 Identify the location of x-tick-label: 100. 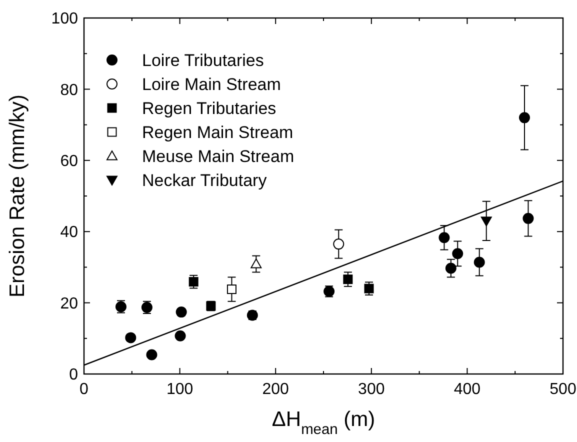
(180, 389).